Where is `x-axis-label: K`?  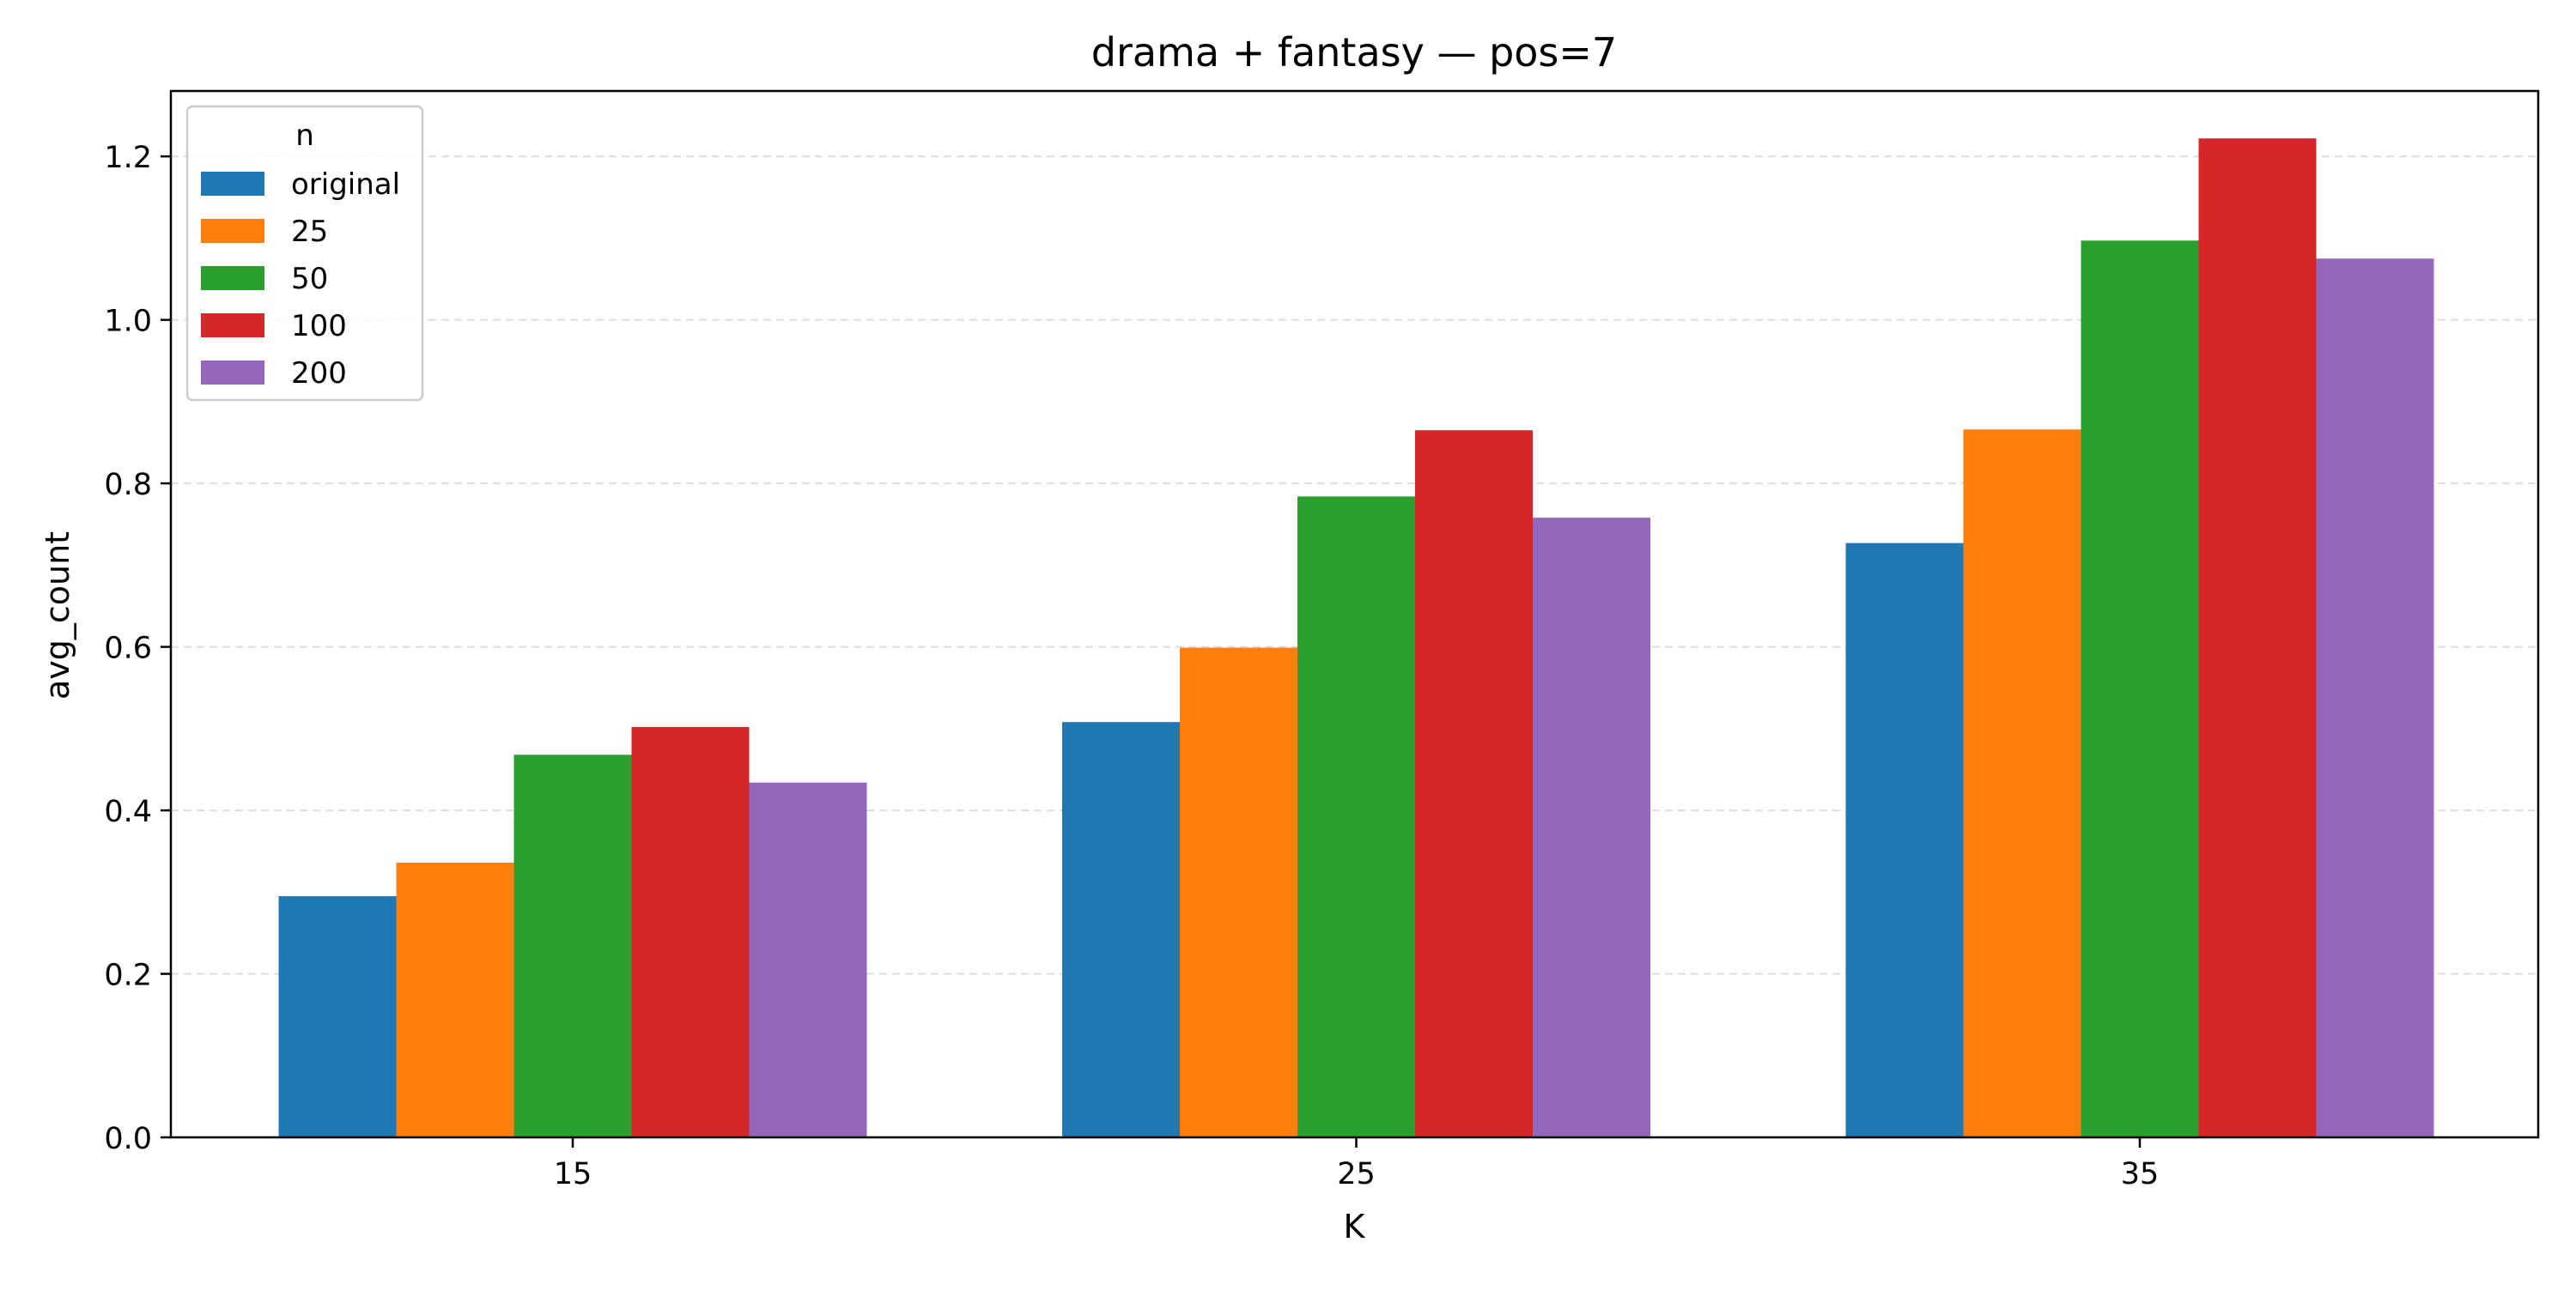 x-axis-label: K is located at coordinates (1355, 1227).